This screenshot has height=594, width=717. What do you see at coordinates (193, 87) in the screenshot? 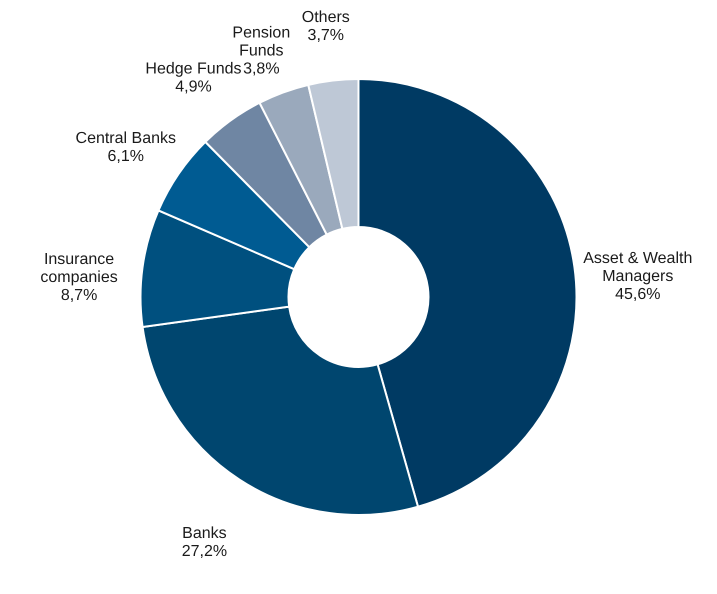
I see `data-label: 4,9%` at bounding box center [193, 87].